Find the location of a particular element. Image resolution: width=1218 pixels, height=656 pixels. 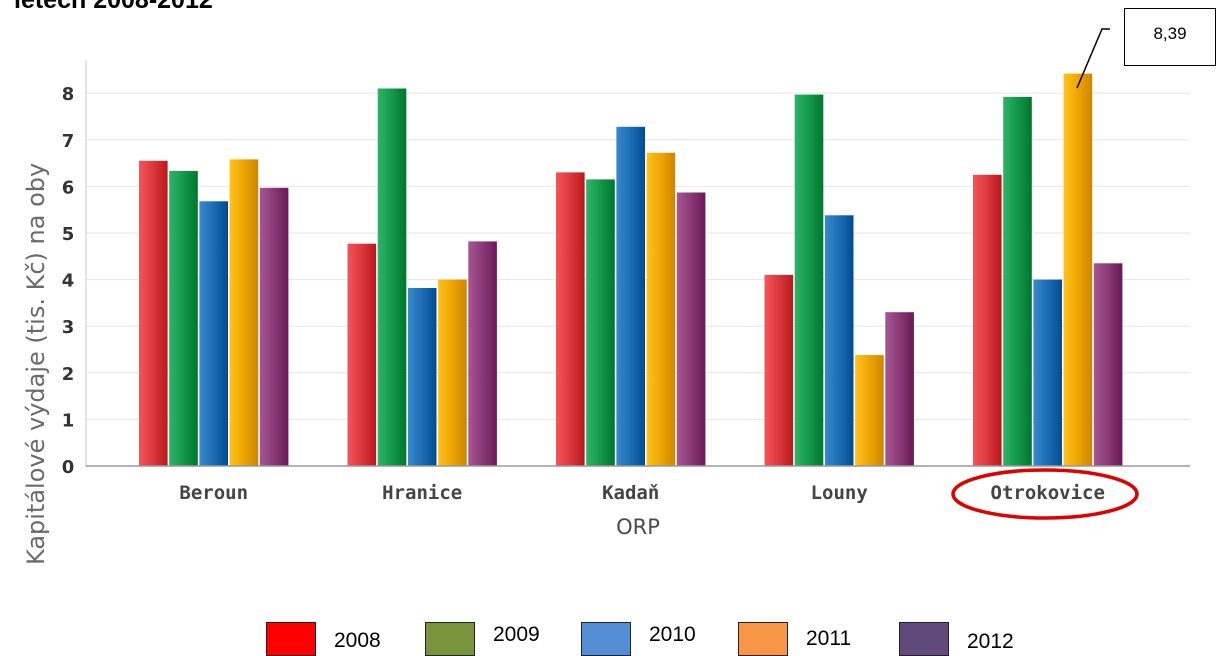

x-tick-label: Beroun is located at coordinates (213, 493).